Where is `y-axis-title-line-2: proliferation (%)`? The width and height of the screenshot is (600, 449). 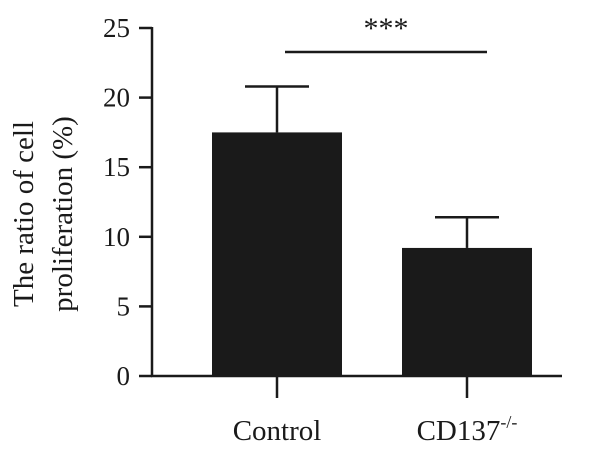 y-axis-title-line-2: proliferation (%) is located at coordinates (63, 214).